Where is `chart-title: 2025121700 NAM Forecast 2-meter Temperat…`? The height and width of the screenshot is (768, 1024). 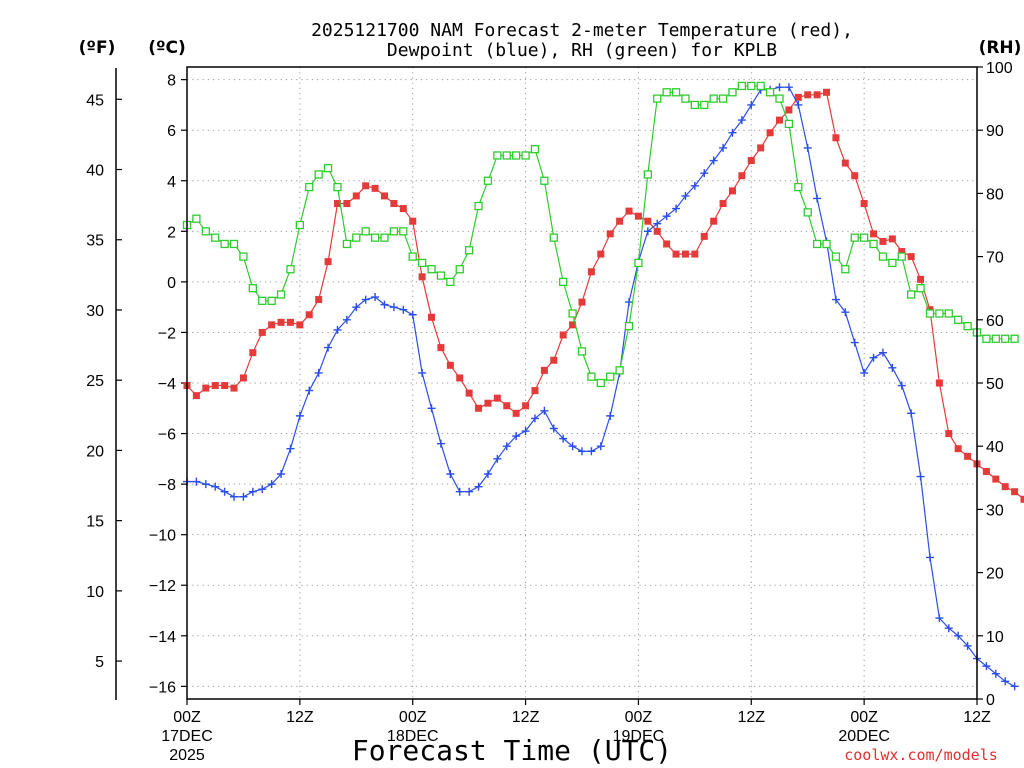
chart-title: 2025121700 NAM Forecast 2-meter Temperat… is located at coordinates (582, 40).